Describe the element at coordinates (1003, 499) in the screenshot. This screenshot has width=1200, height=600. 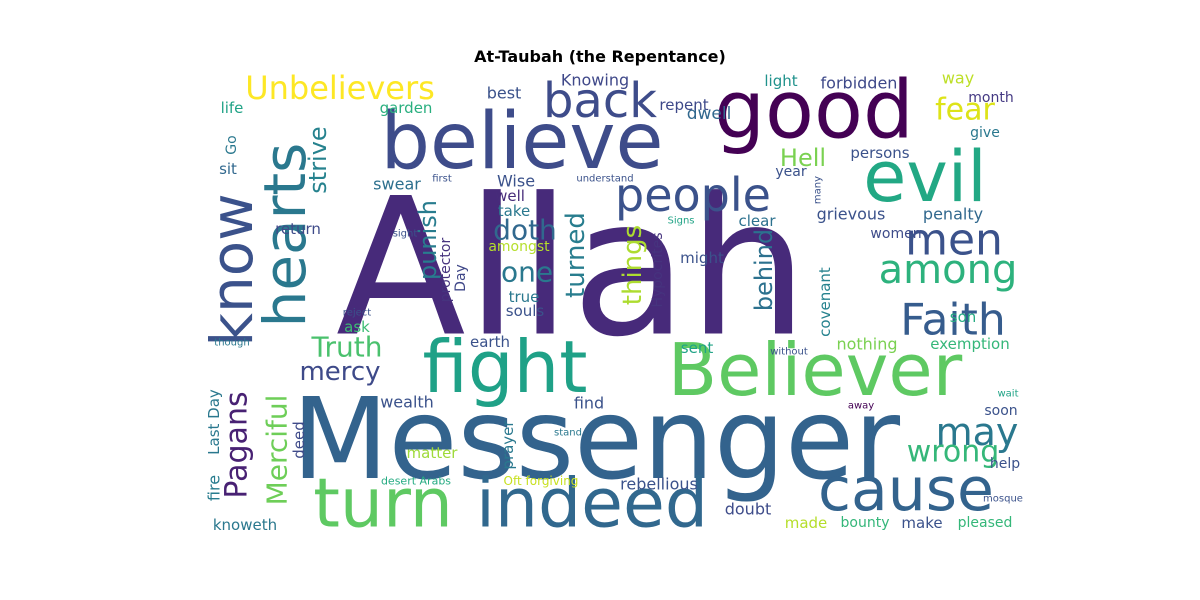
I see `word-mosque: mosque` at that location.